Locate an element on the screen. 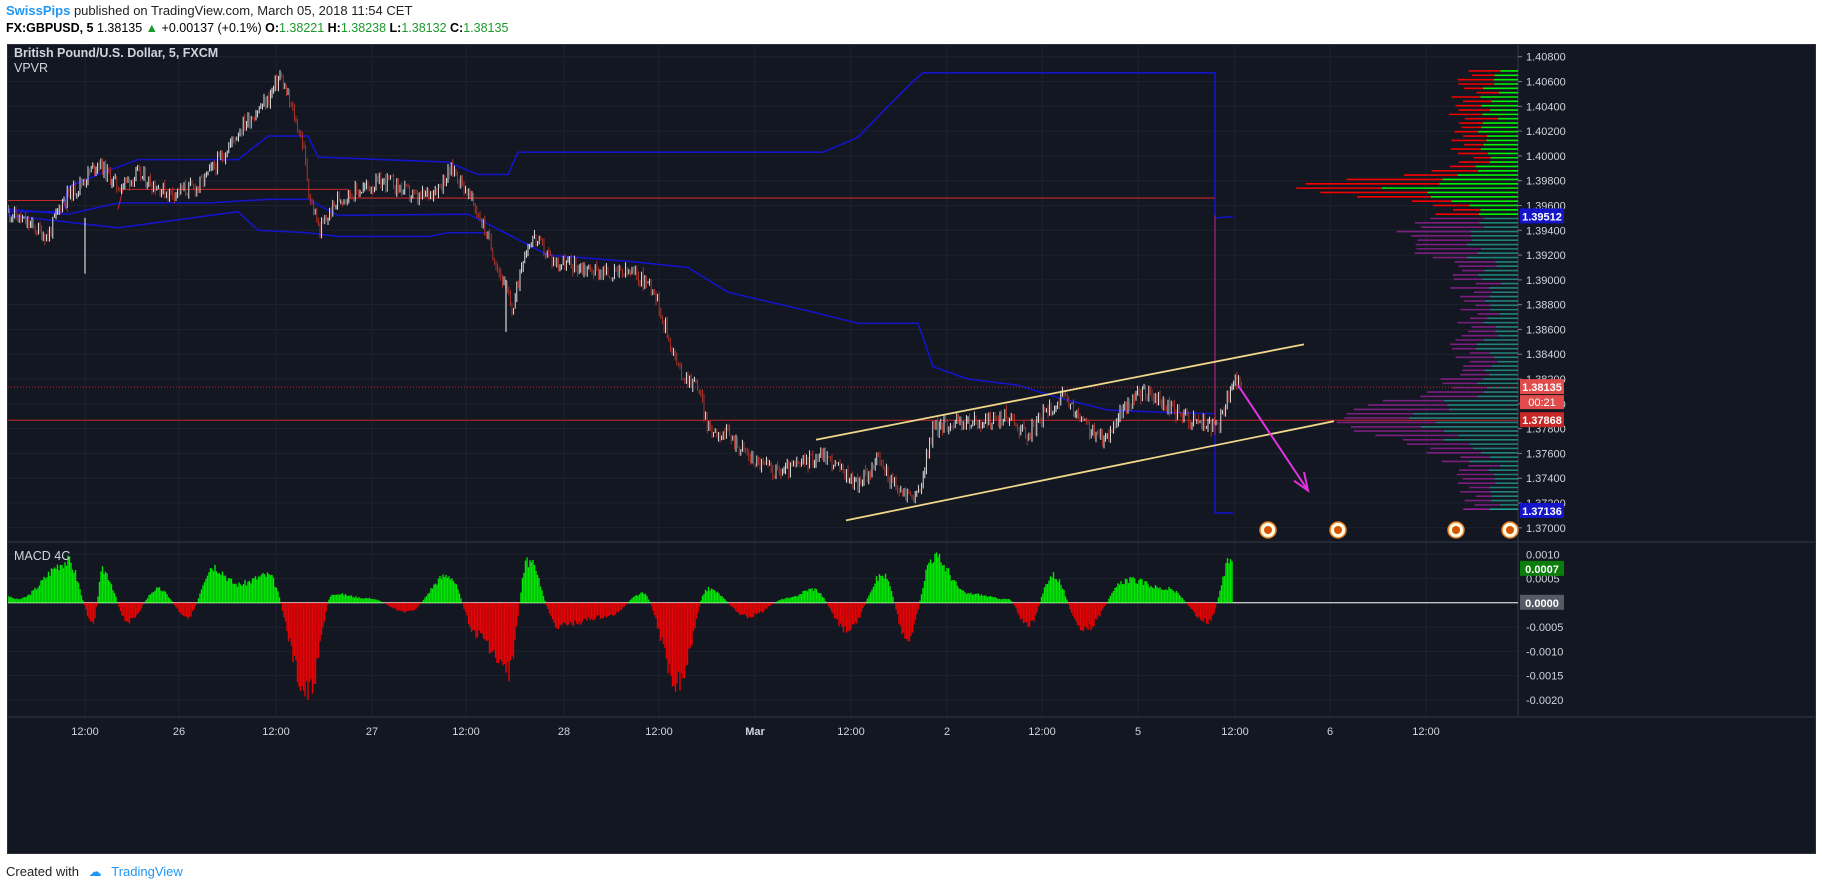  time-tick-label: 27 is located at coordinates (372, 732).